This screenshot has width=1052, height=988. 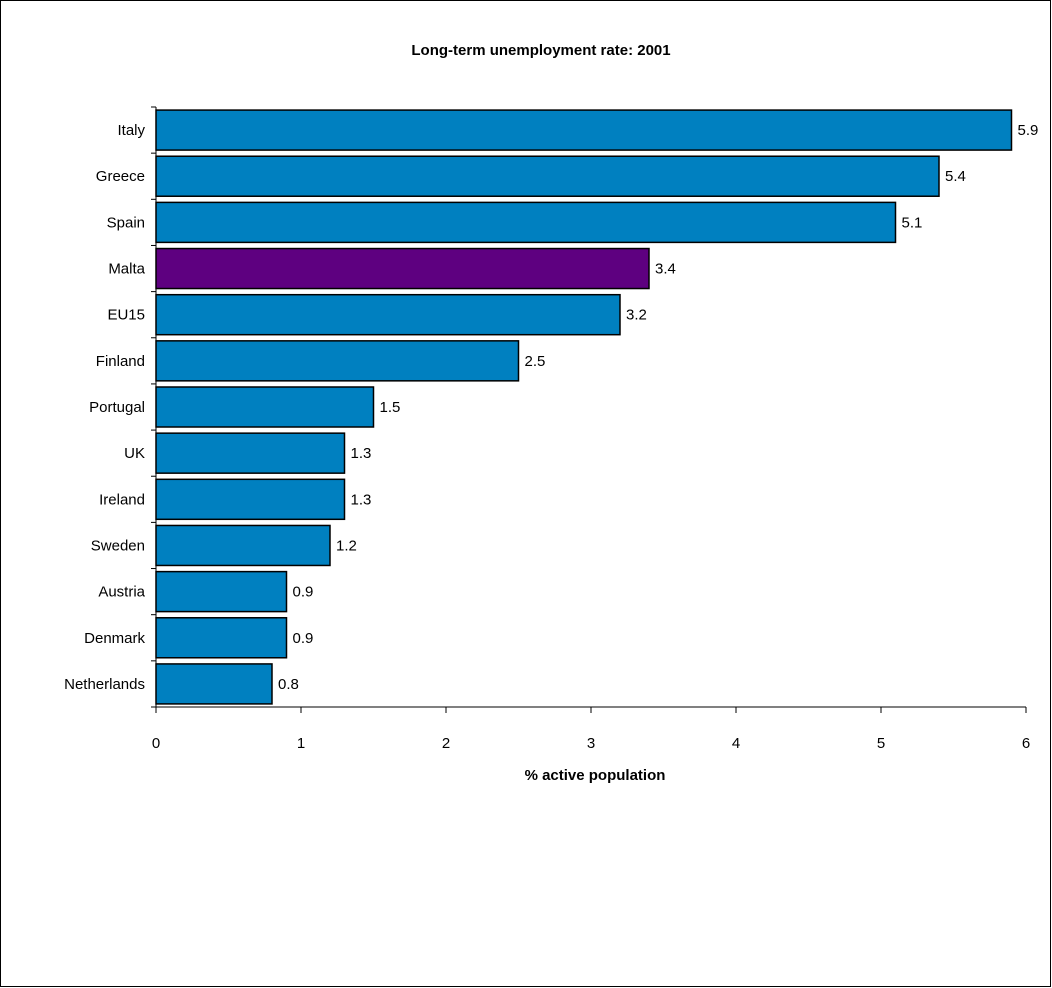 I want to click on category-label: Ireland, so click(x=122, y=499).